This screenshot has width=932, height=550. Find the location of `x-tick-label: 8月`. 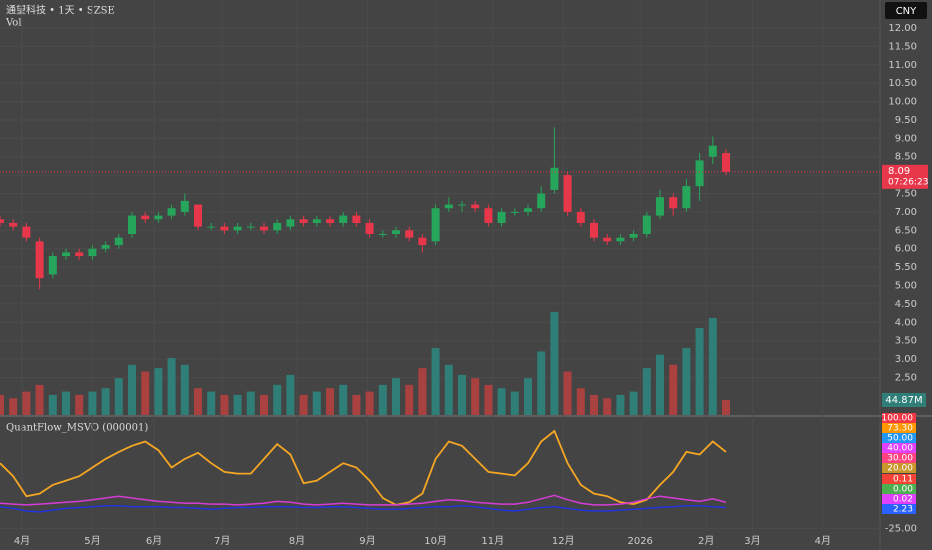

x-tick-label: 8月 is located at coordinates (297, 541).